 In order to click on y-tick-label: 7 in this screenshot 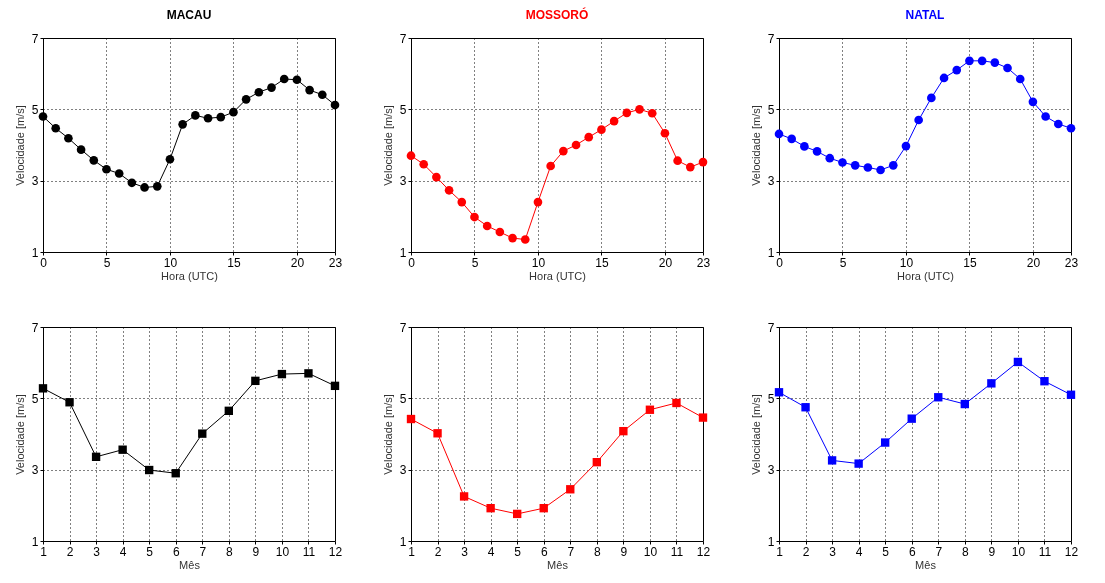, I will do `click(771, 327)`.